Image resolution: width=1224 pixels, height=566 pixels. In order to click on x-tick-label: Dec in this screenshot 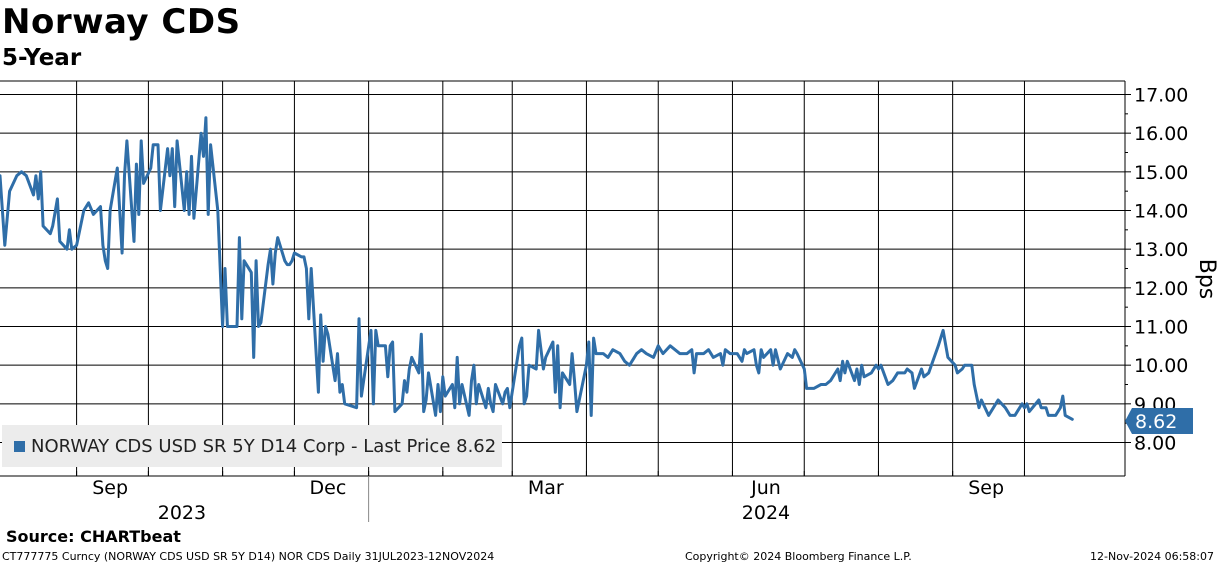, I will do `click(328, 488)`.